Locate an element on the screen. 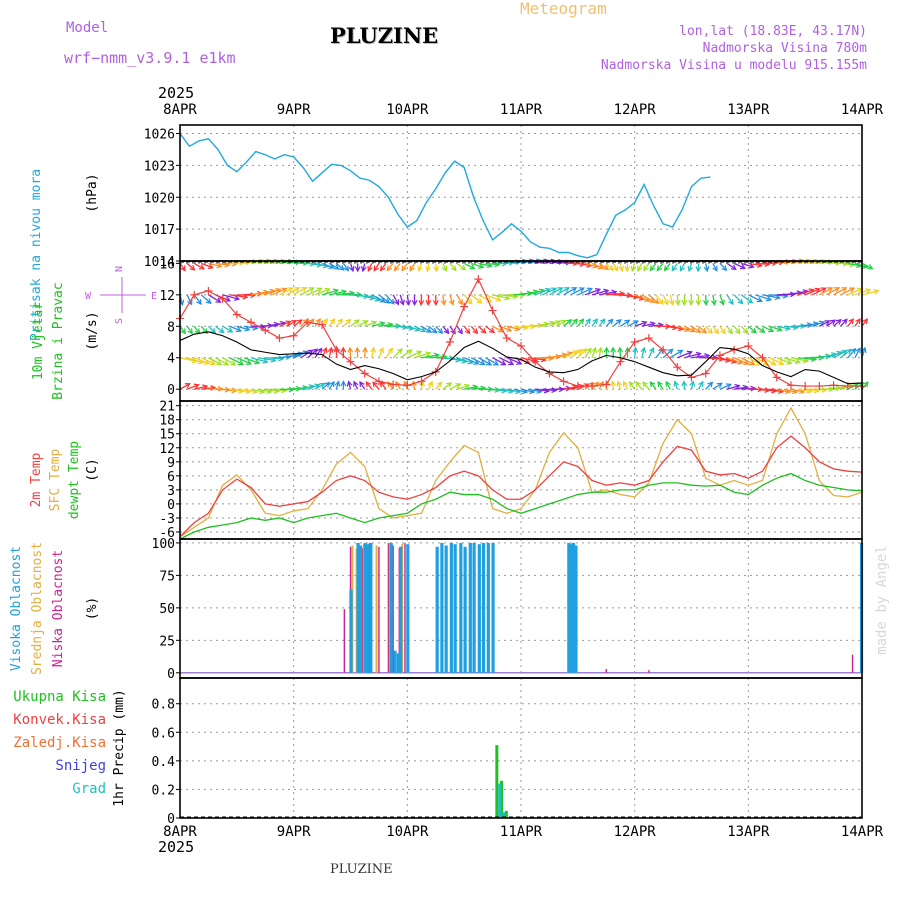 Image resolution: width=900 pixels, height=900 pixels. top-date-label: 12APR is located at coordinates (635, 110).